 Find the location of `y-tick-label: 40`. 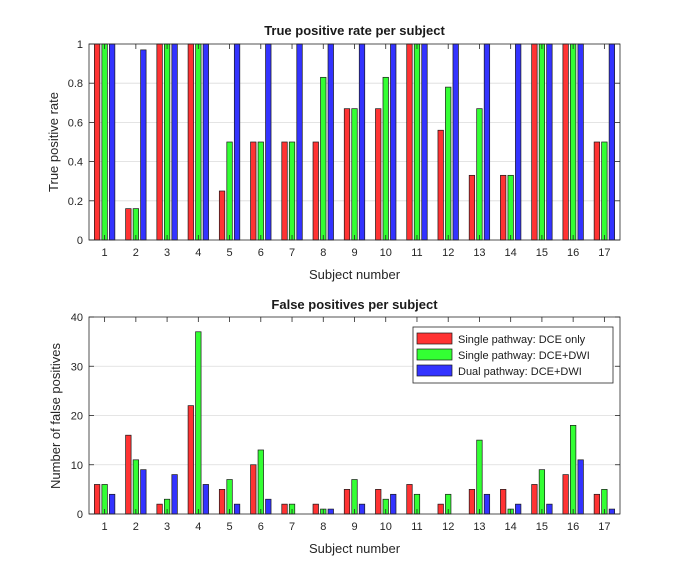

y-tick-label: 40 is located at coordinates (77, 318).